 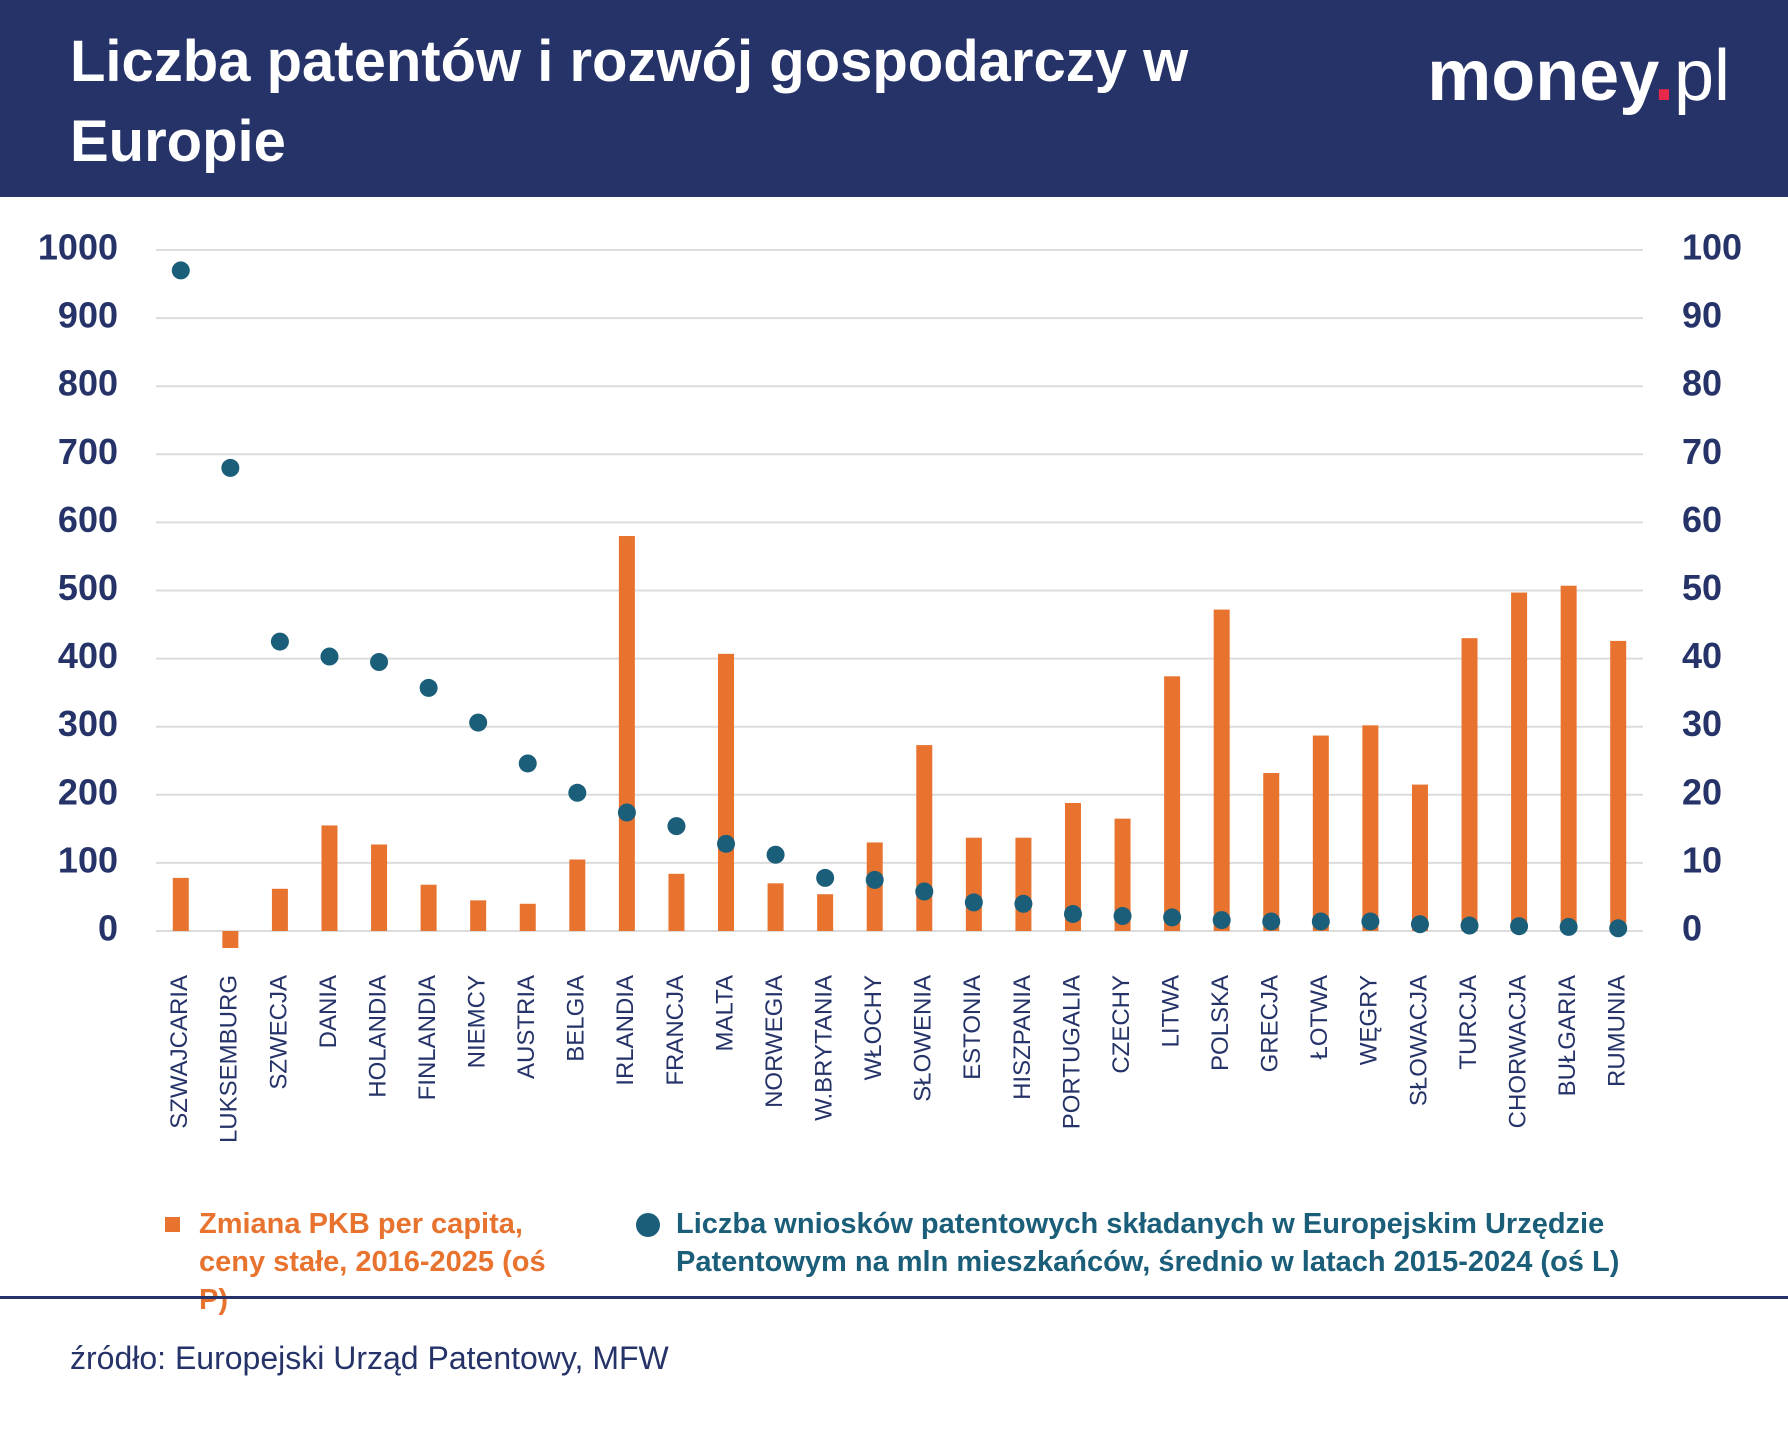 I want to click on x-tick-label: CZECHY, so click(x=1121, y=1024).